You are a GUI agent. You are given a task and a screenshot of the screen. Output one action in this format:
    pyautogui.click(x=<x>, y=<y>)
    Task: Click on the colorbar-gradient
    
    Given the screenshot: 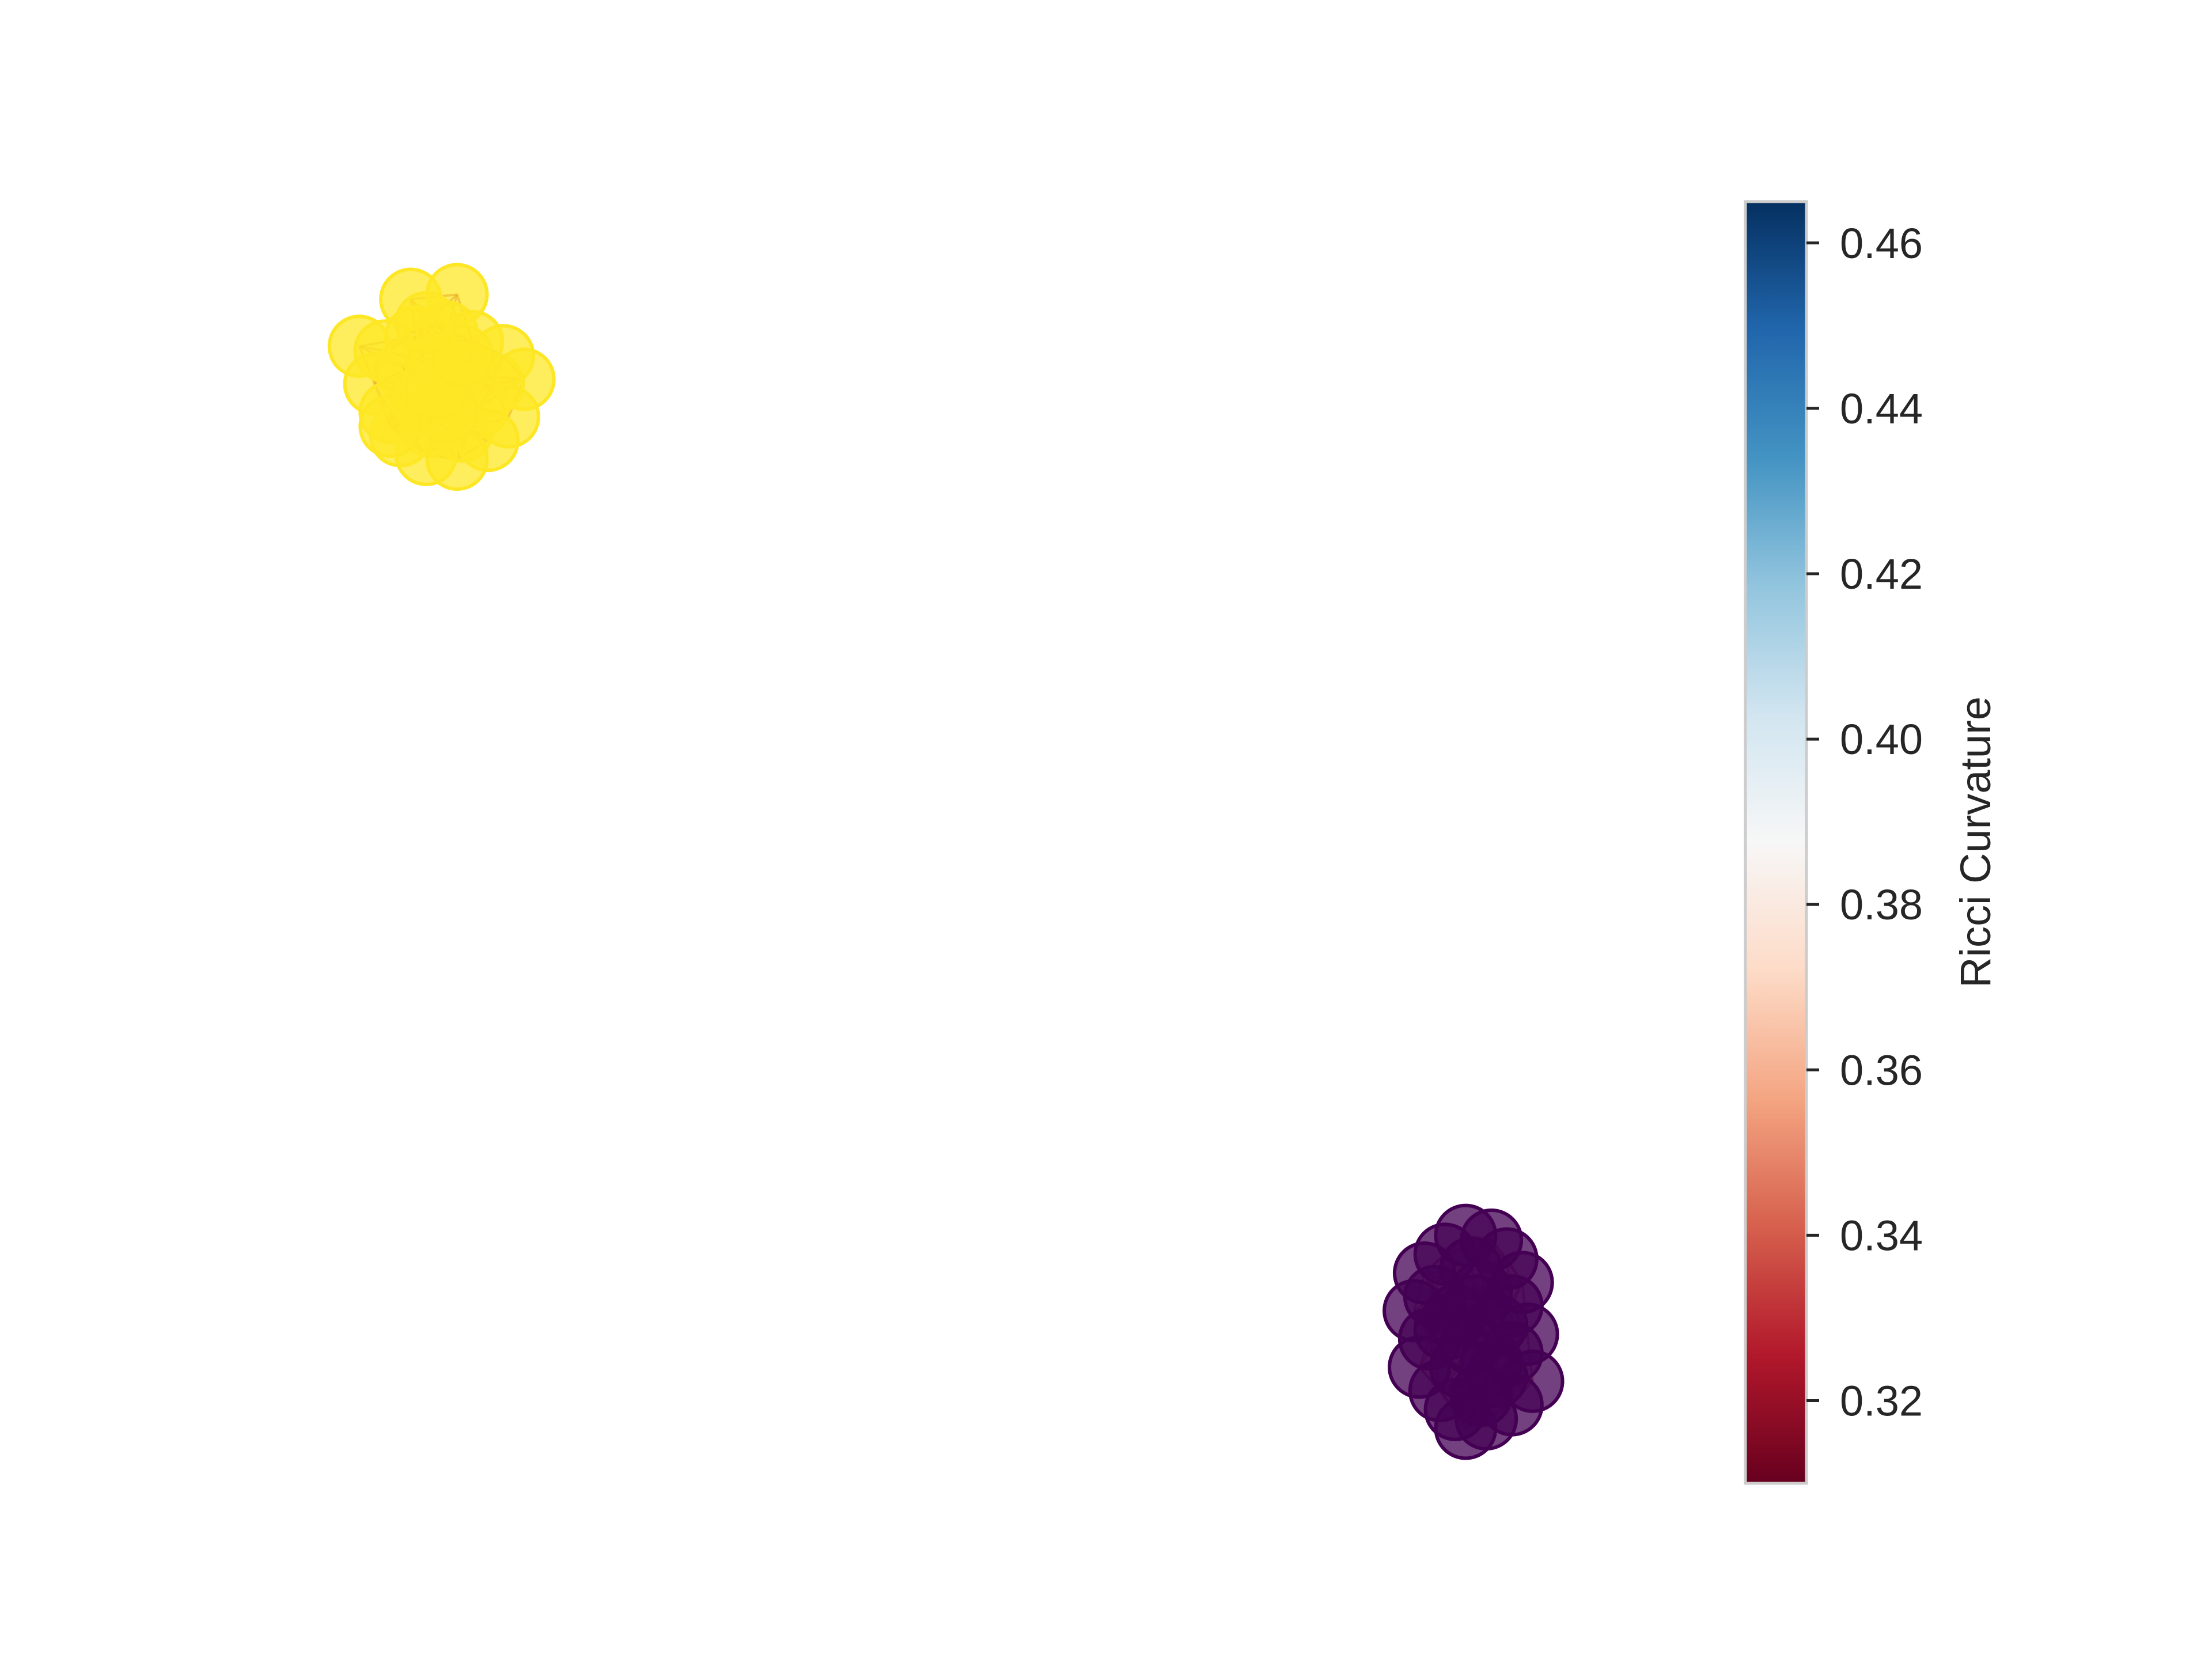 What is the action you would take?
    pyautogui.click(x=1776, y=842)
    